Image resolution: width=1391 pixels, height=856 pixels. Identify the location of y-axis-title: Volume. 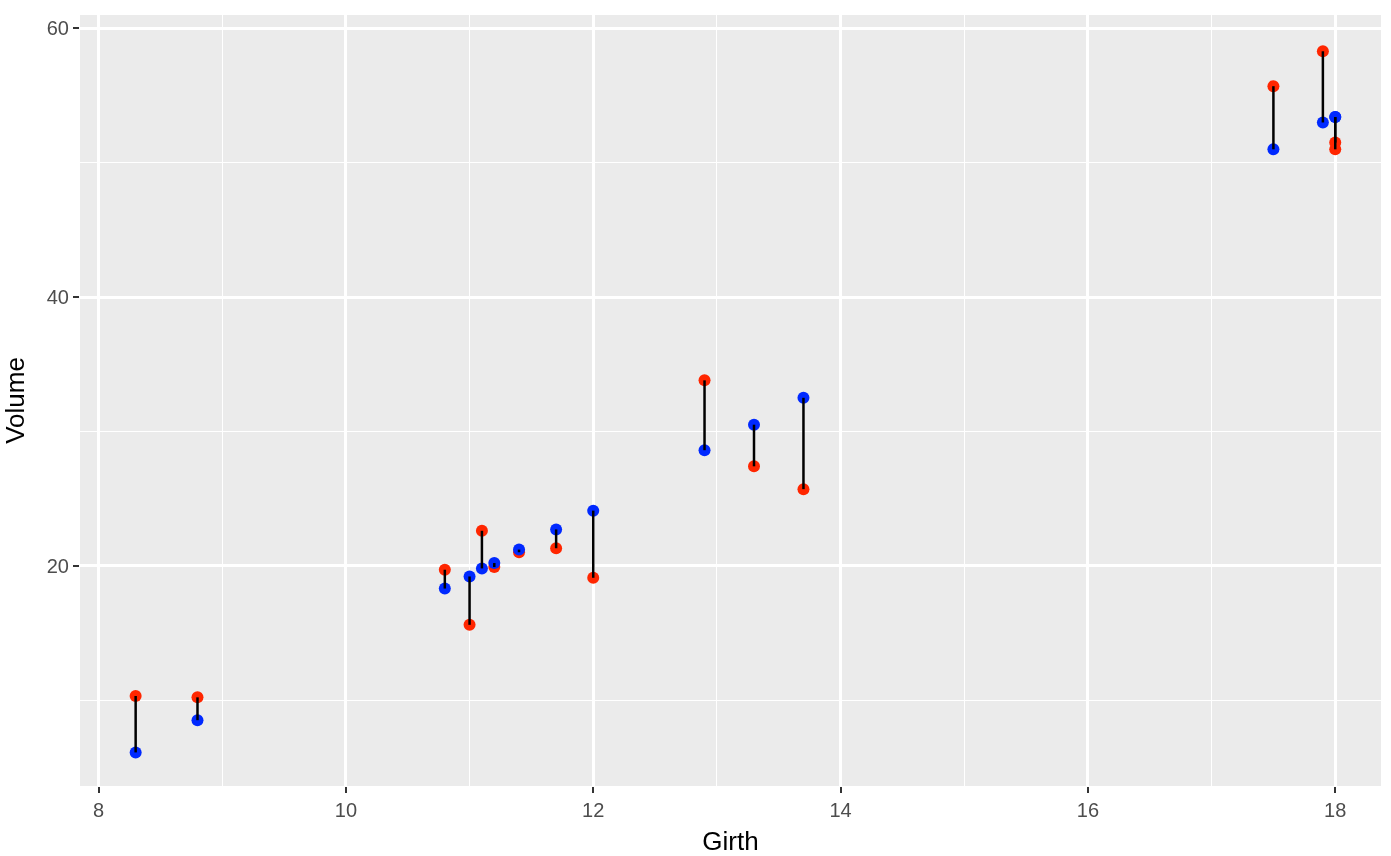
(15, 400).